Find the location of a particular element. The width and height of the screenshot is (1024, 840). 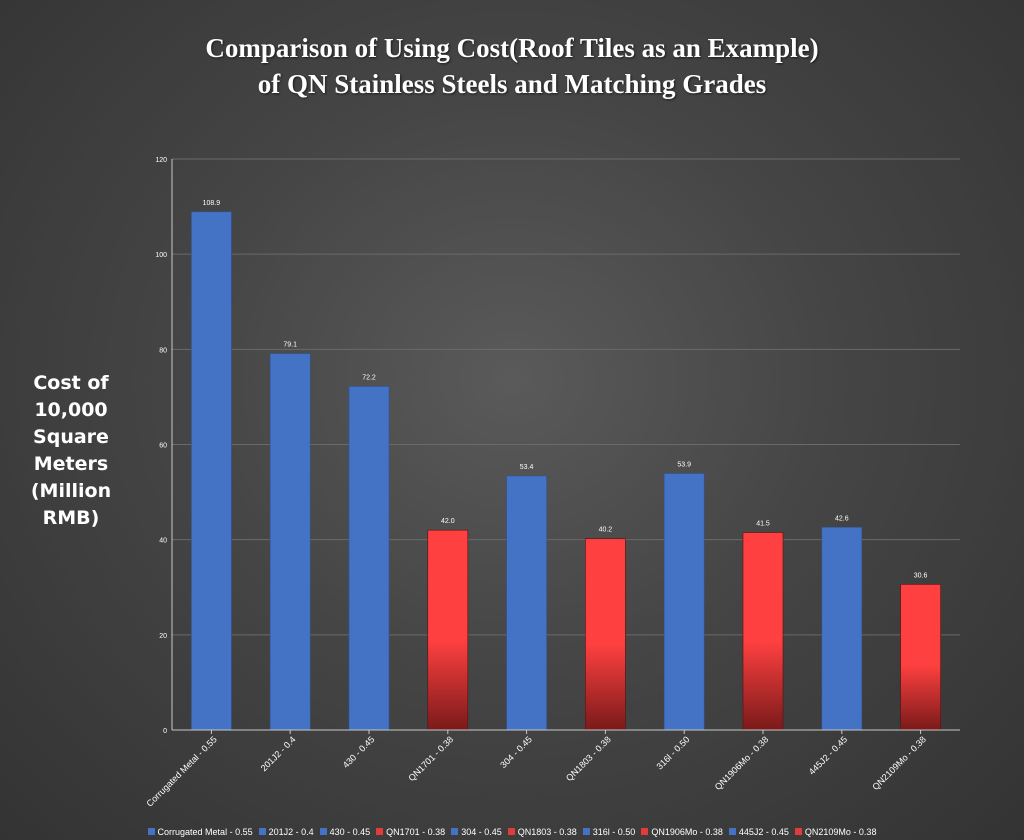

y-tick-label: 80 is located at coordinates (163, 350).